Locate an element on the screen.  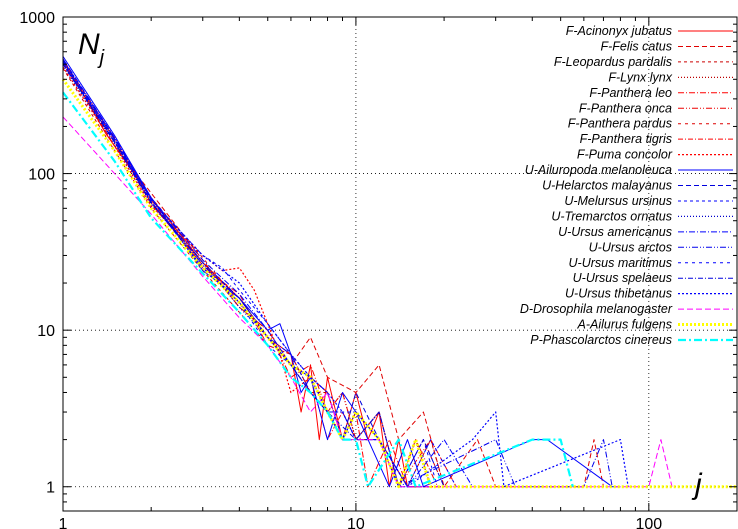
legend-label-1: F-Felis catus is located at coordinates (636, 46).